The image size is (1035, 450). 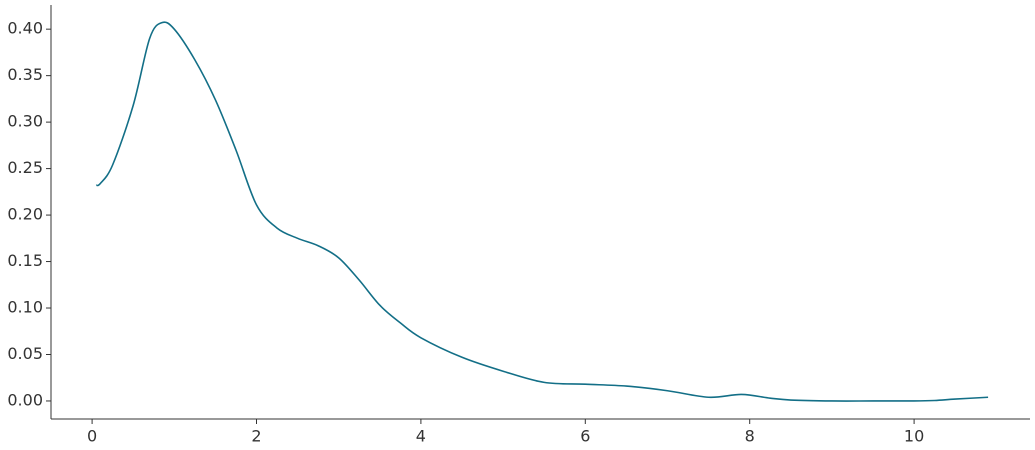 I want to click on y-tick-label: 0.30, so click(x=25, y=121).